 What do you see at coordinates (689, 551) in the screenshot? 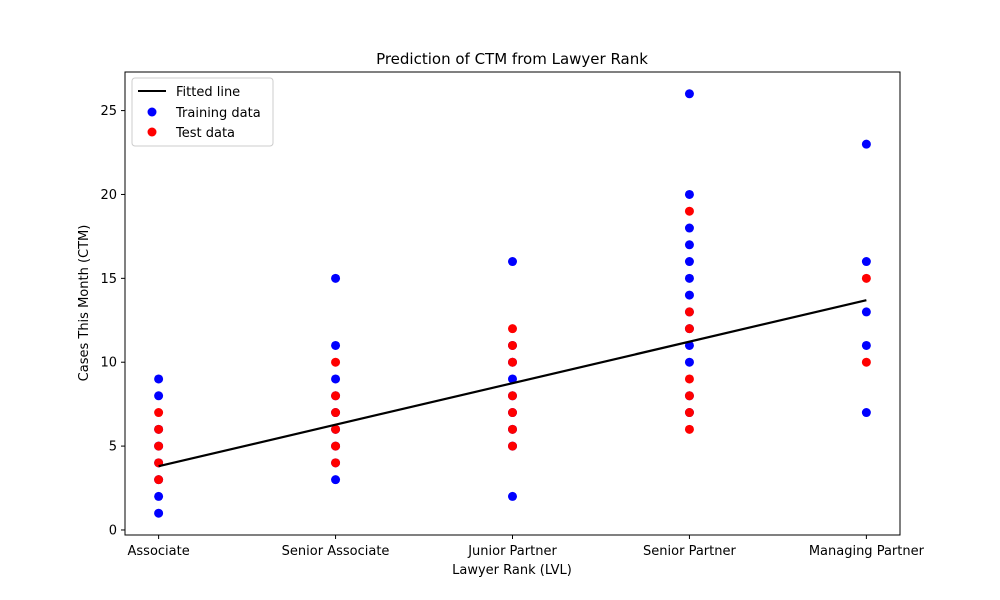
I see `x-tick-label: Senior Partner` at bounding box center [689, 551].